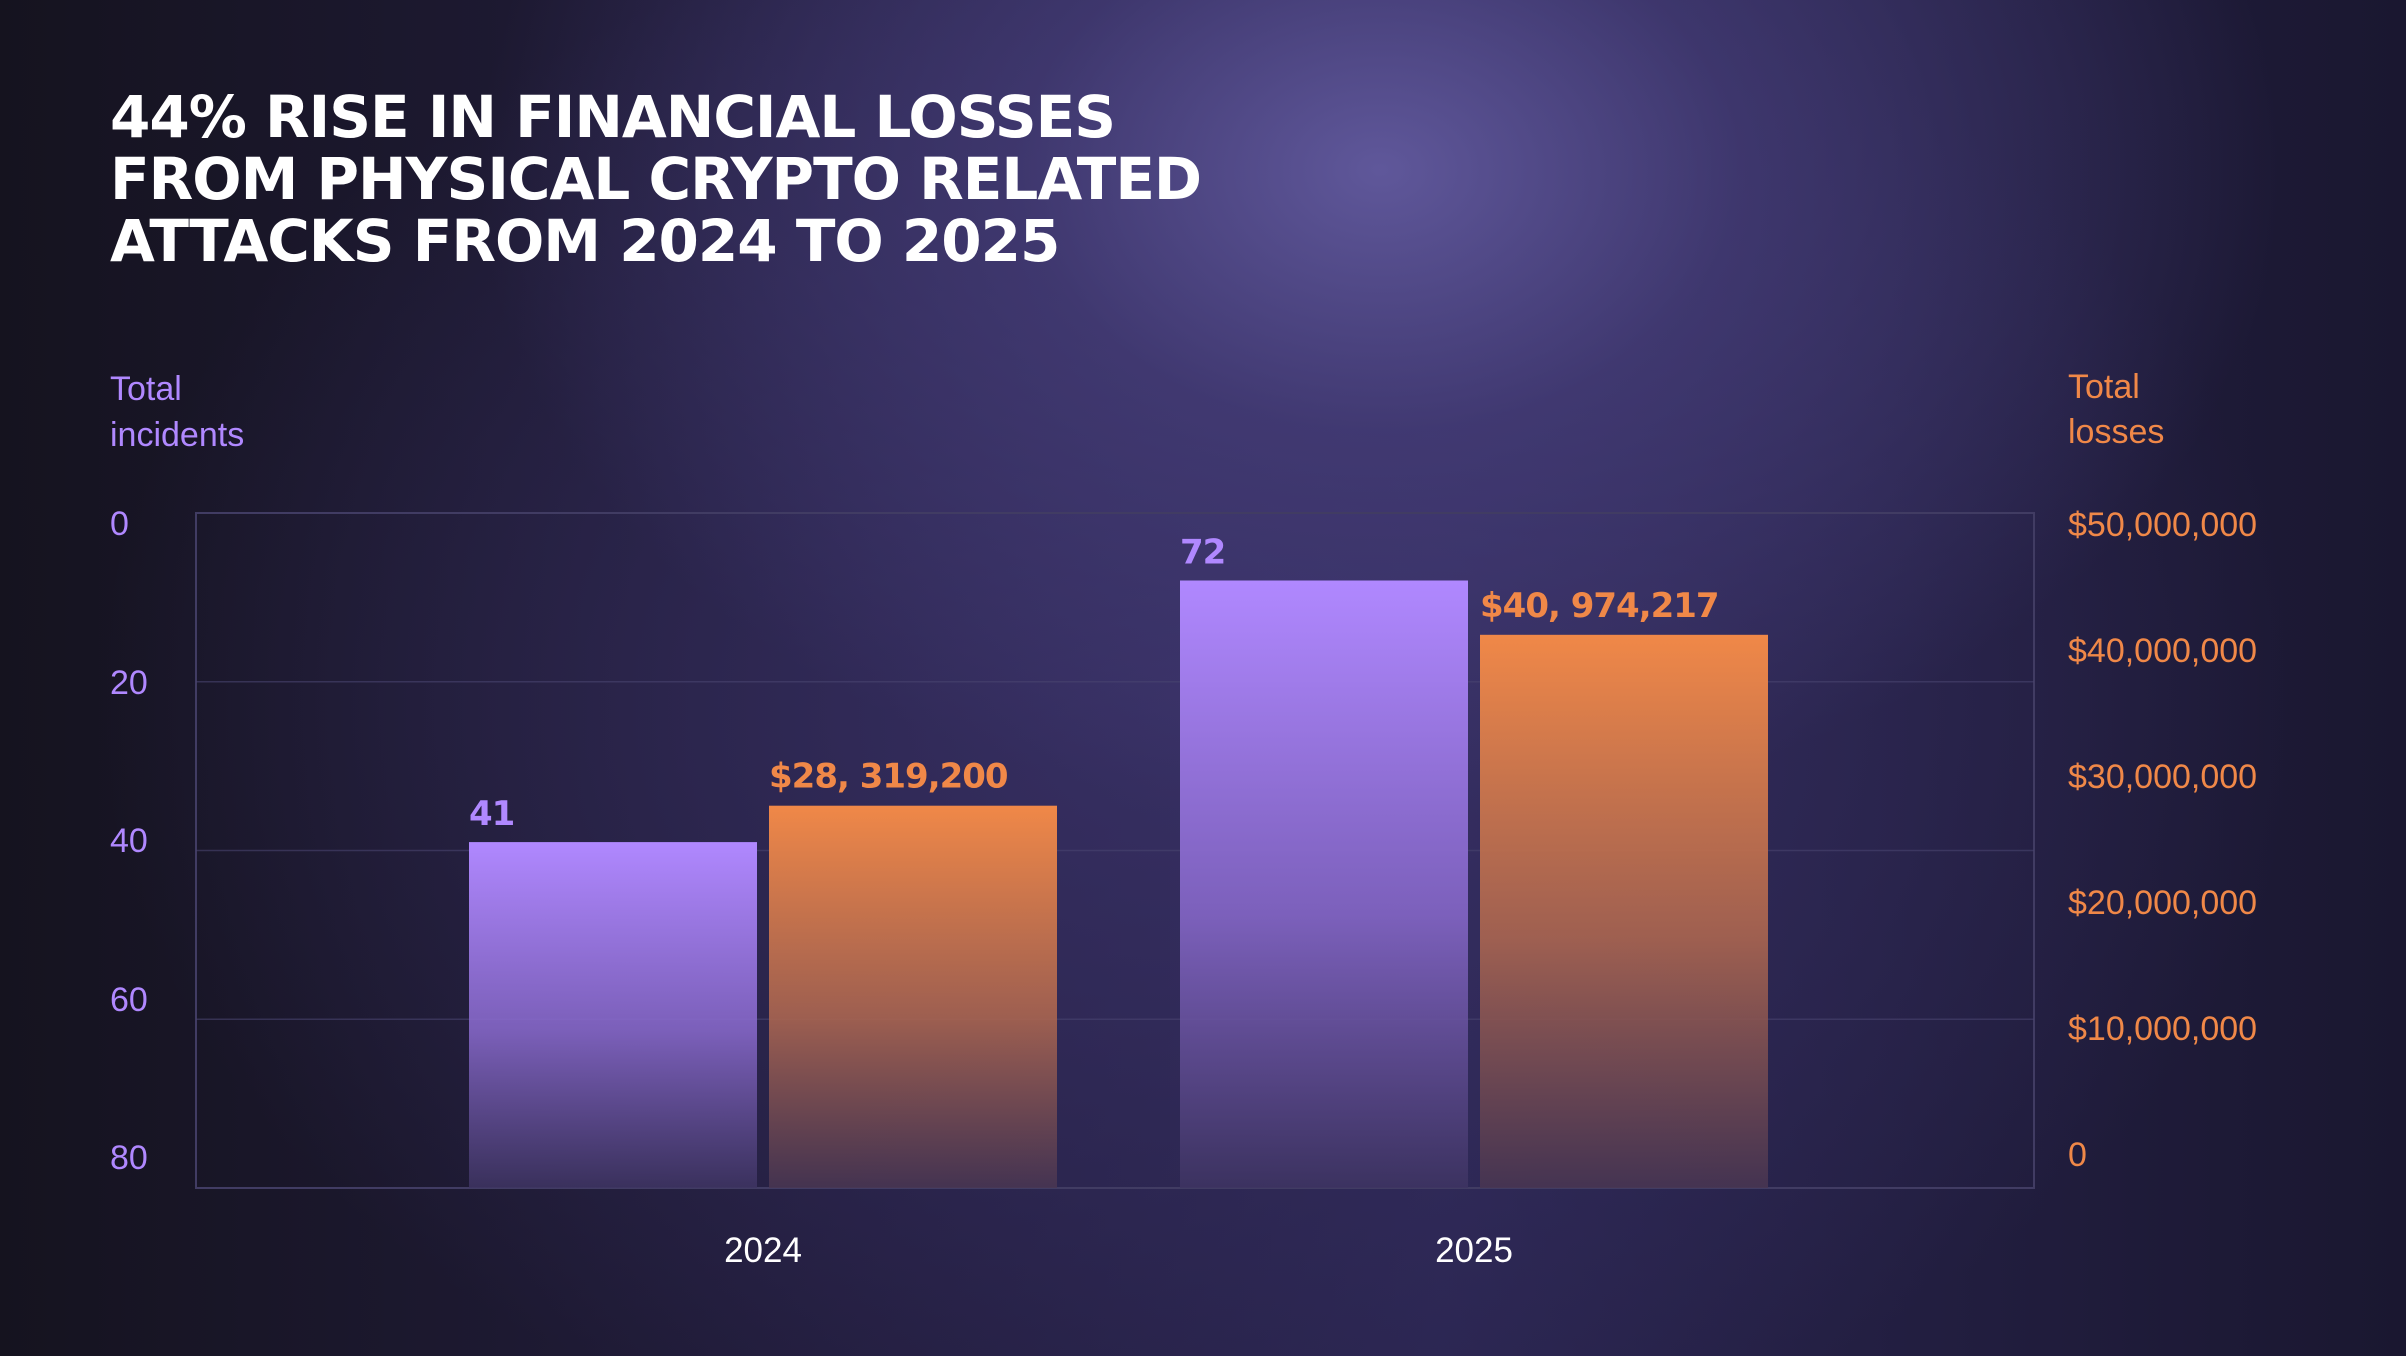 The height and width of the screenshot is (1356, 2406). What do you see at coordinates (2162, 651) in the screenshot?
I see `right-tick-label: $40,000,000` at bounding box center [2162, 651].